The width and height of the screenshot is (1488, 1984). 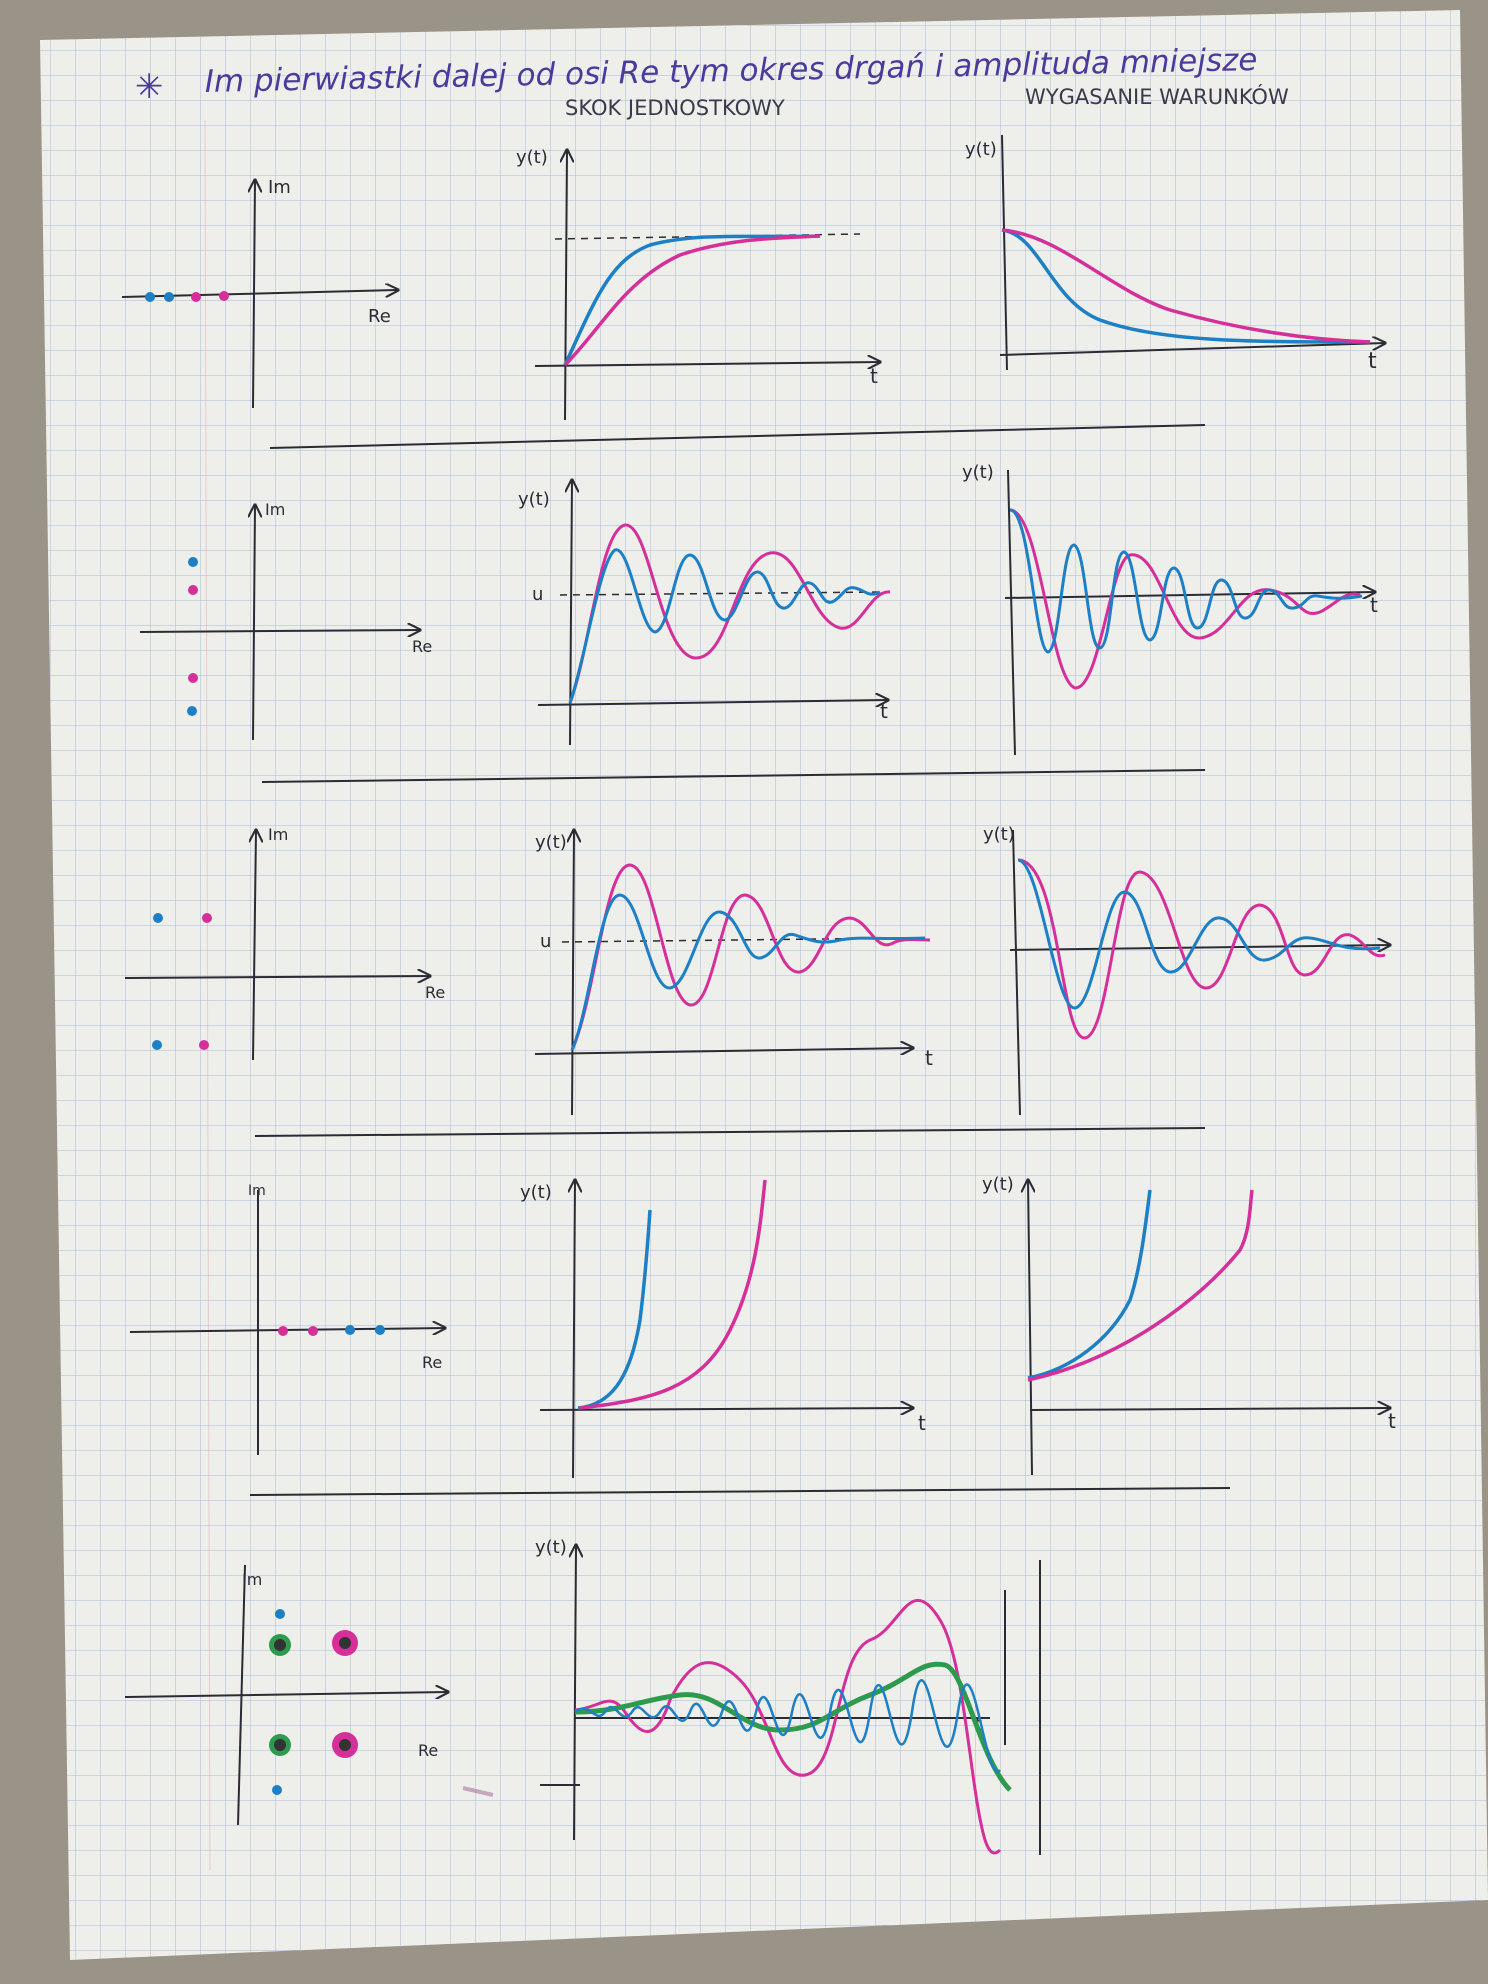 I want to click on pen-smudge, so click(x=478, y=1791).